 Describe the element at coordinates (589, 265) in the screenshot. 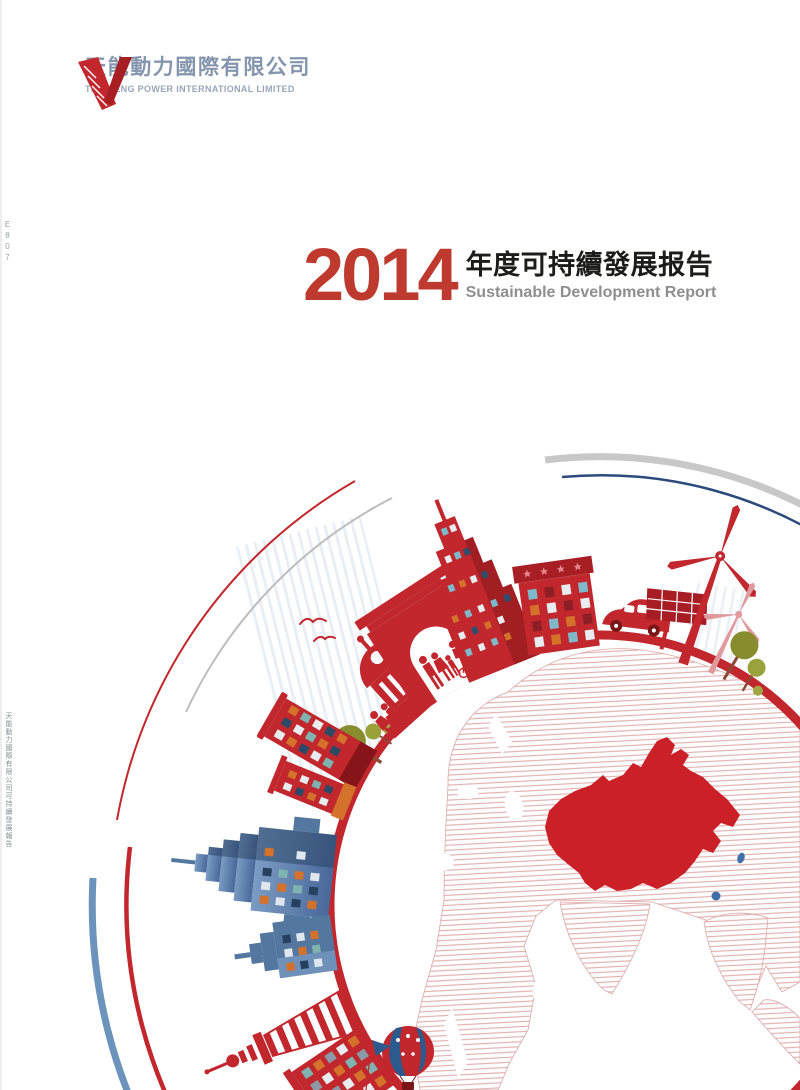

I see `report-title-zh: 年度可持續發展报告` at that location.